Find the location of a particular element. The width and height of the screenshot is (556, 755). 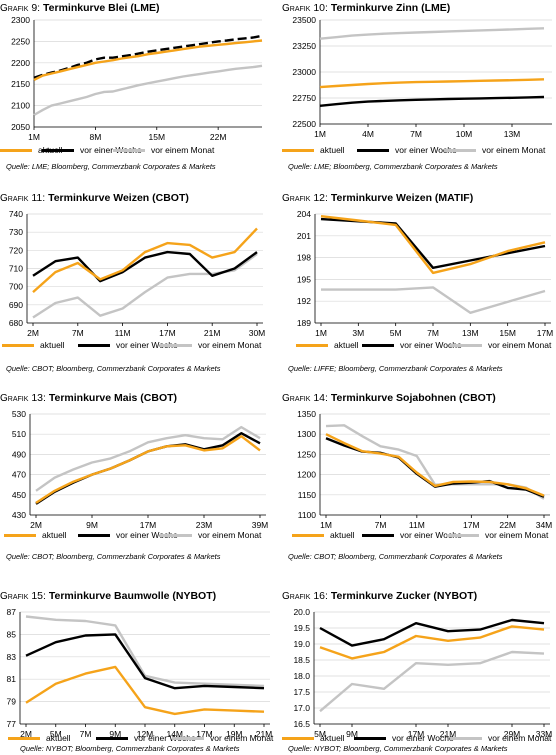

y-tick-label: 730 is located at coordinates (16, 232).